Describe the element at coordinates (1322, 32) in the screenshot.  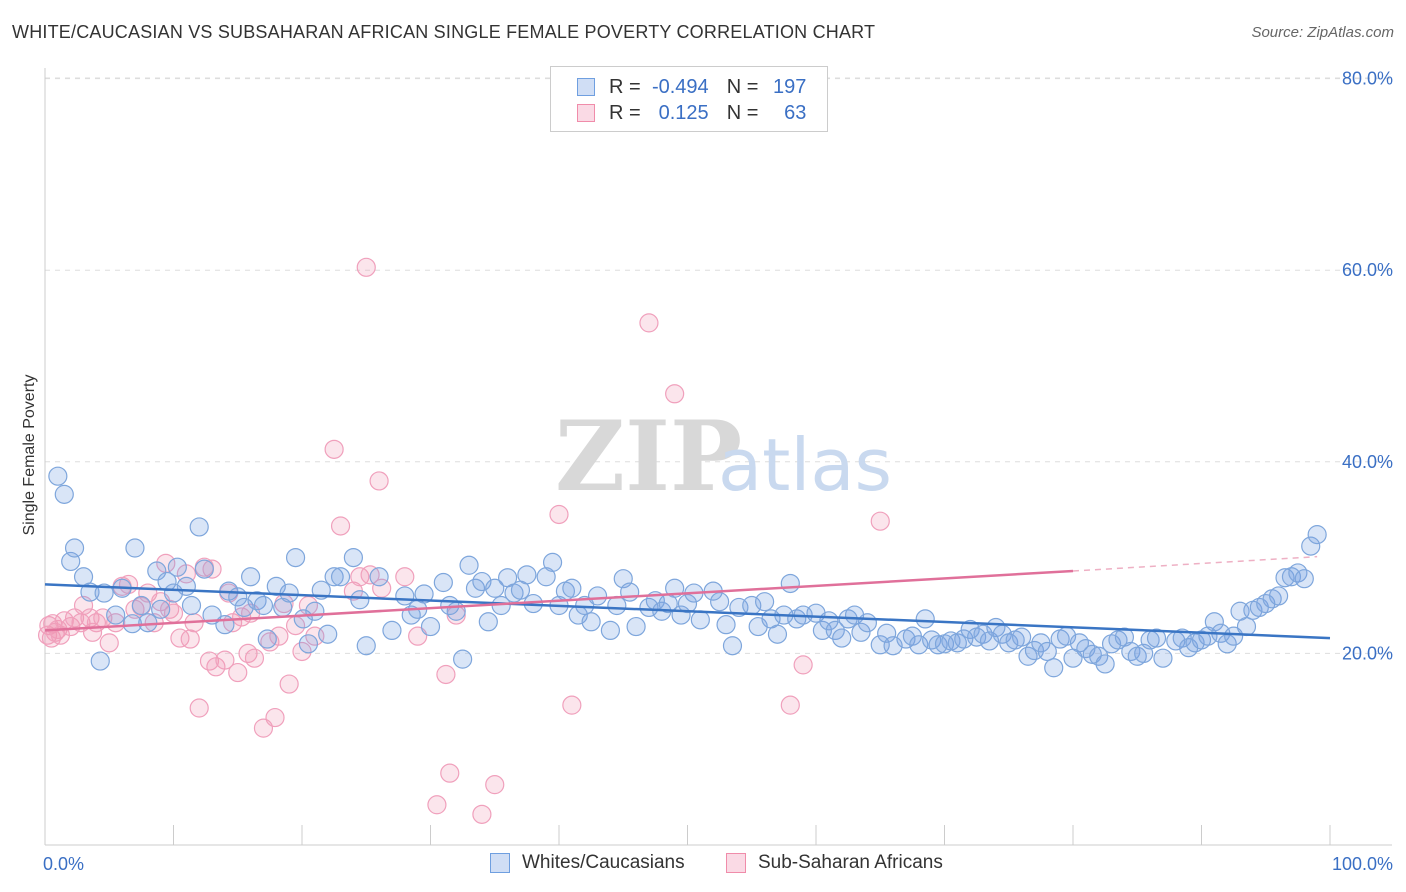
I see `source-label: Source: ZipAtlas.com` at that location.